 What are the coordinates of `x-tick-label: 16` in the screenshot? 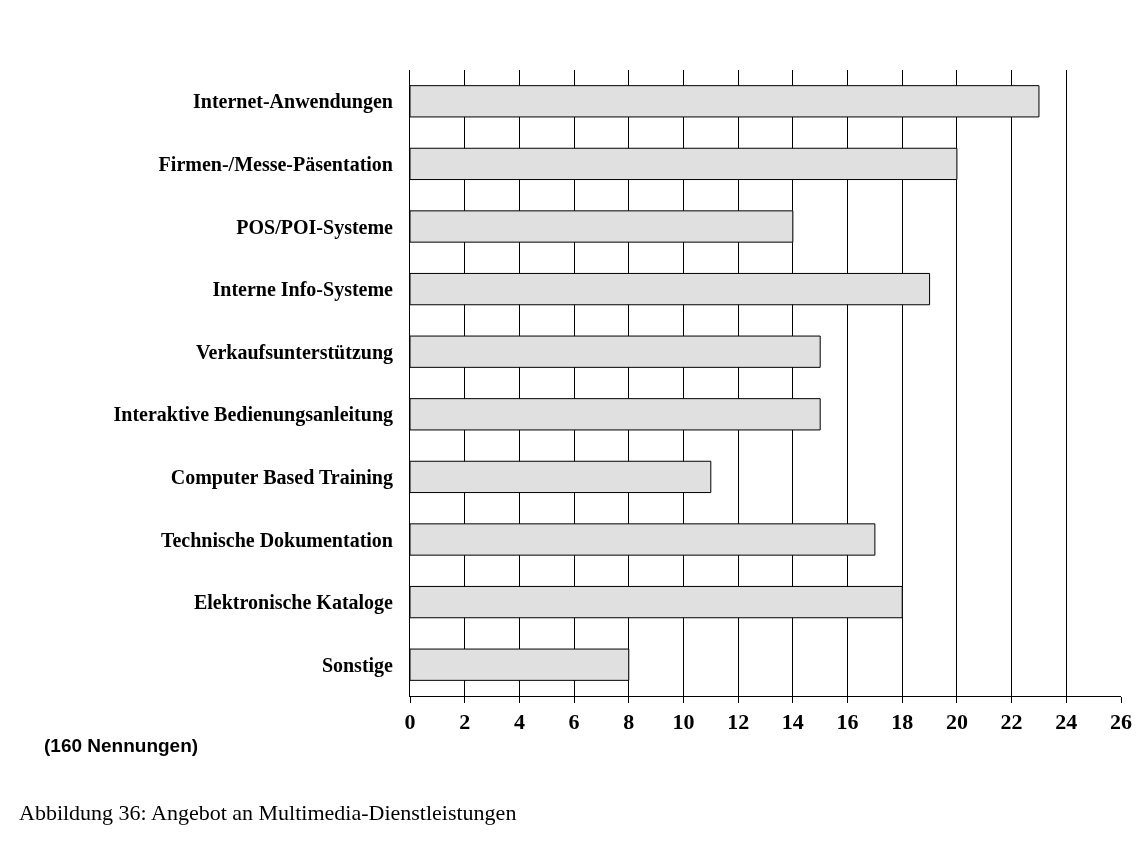 It's located at (847, 722).